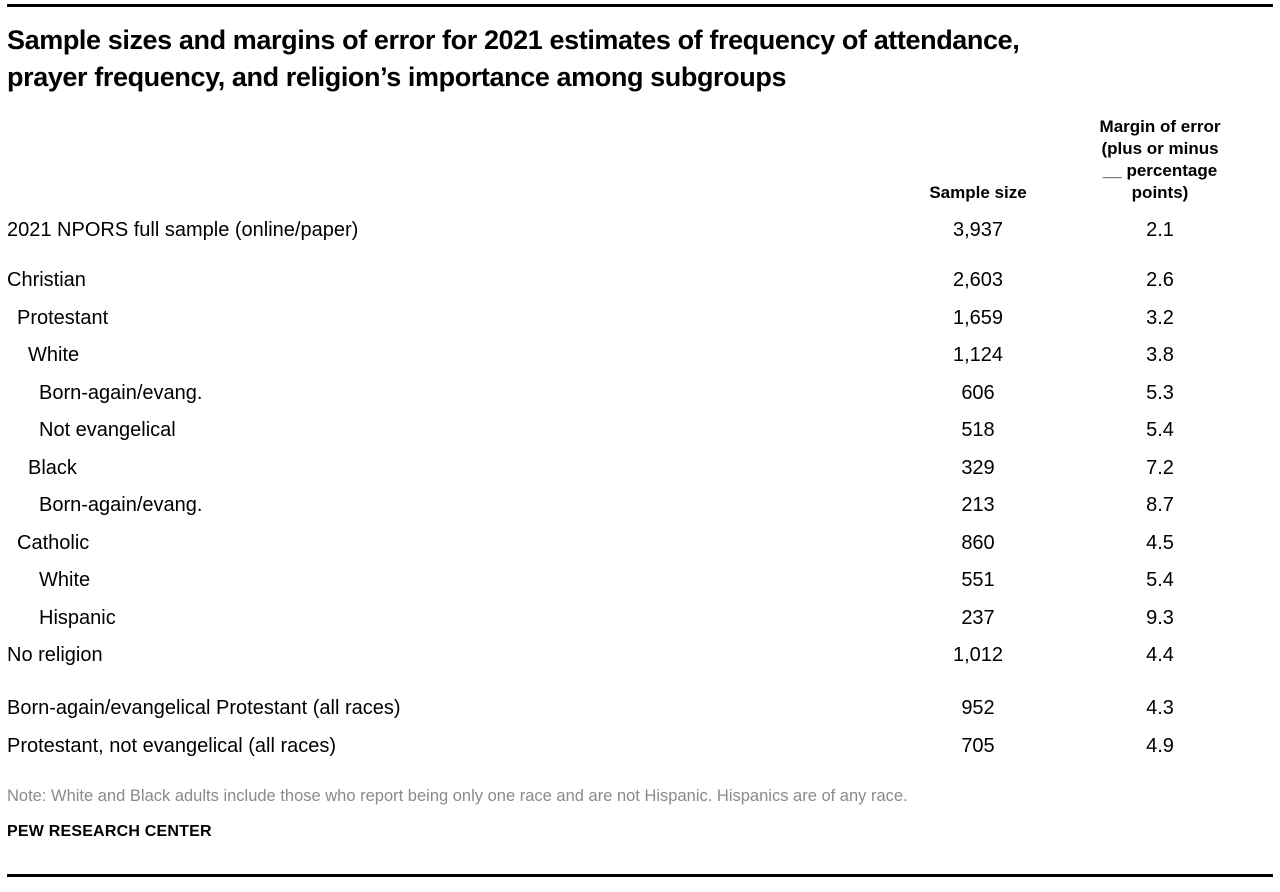 This screenshot has height=892, width=1280. I want to click on pew-research-center-wordmark: PEW RESEARCH CENTER, so click(109, 831).